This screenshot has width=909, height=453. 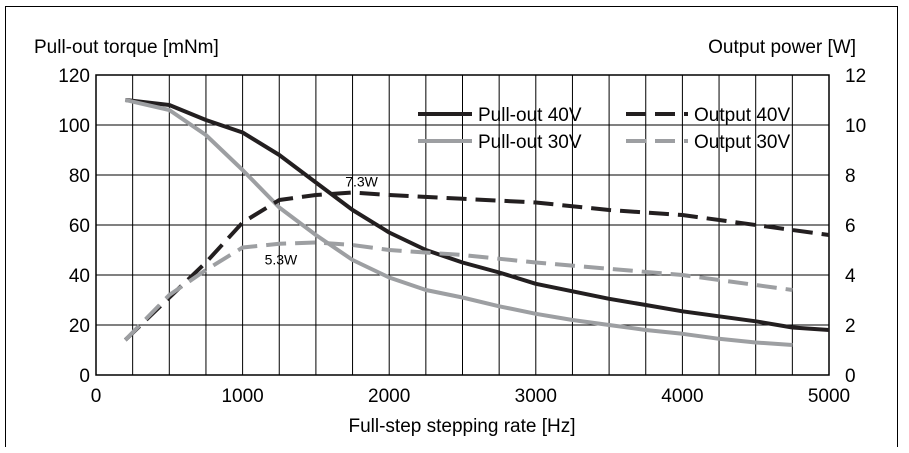 What do you see at coordinates (79, 226) in the screenshot?
I see `y-left-tick-label: 60` at bounding box center [79, 226].